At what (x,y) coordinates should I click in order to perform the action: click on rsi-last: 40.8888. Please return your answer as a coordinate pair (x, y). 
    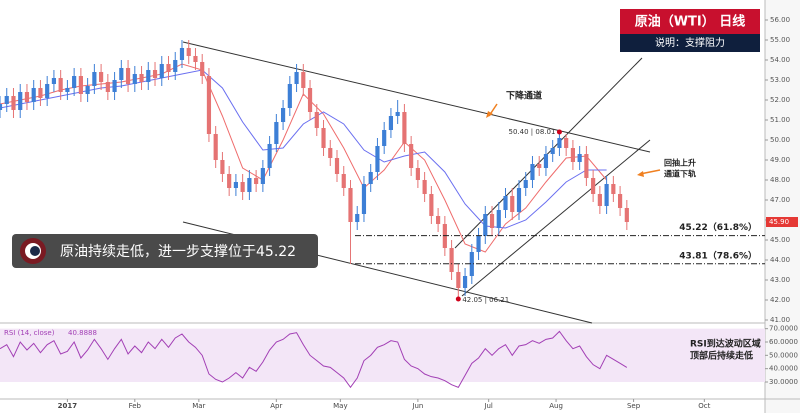
    Looking at the image, I should click on (82, 333).